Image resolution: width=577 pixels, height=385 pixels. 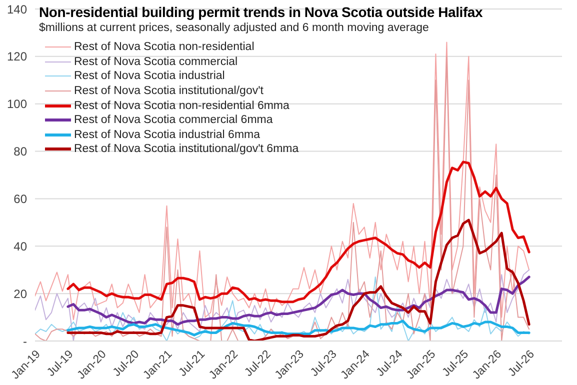 What do you see at coordinates (186, 149) in the screenshot?
I see `legend-label: Rest of Nova Scotia institutional/gov't 6mma` at bounding box center [186, 149].